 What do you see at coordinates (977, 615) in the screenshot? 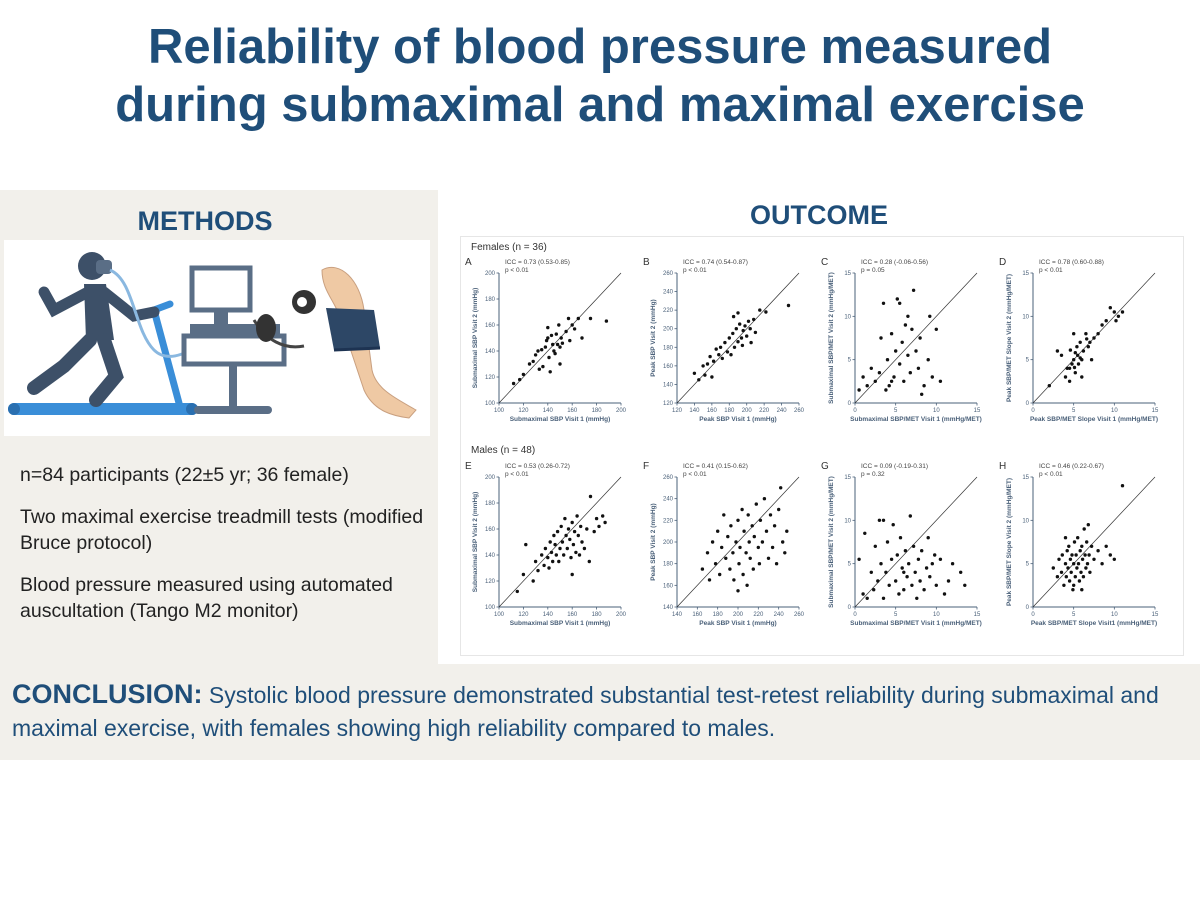
I see `x-tick-label: 15` at bounding box center [977, 615].